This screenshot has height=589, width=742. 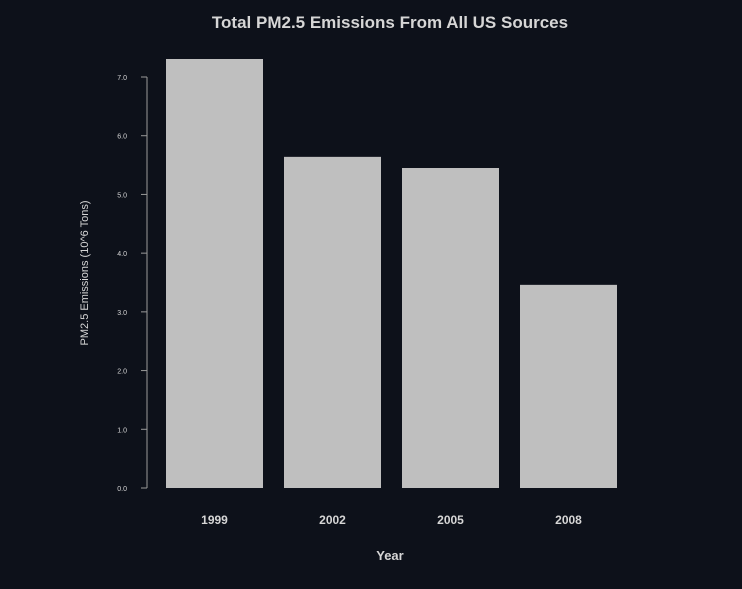 I want to click on y-tick-label: 2.0, so click(x=122, y=372).